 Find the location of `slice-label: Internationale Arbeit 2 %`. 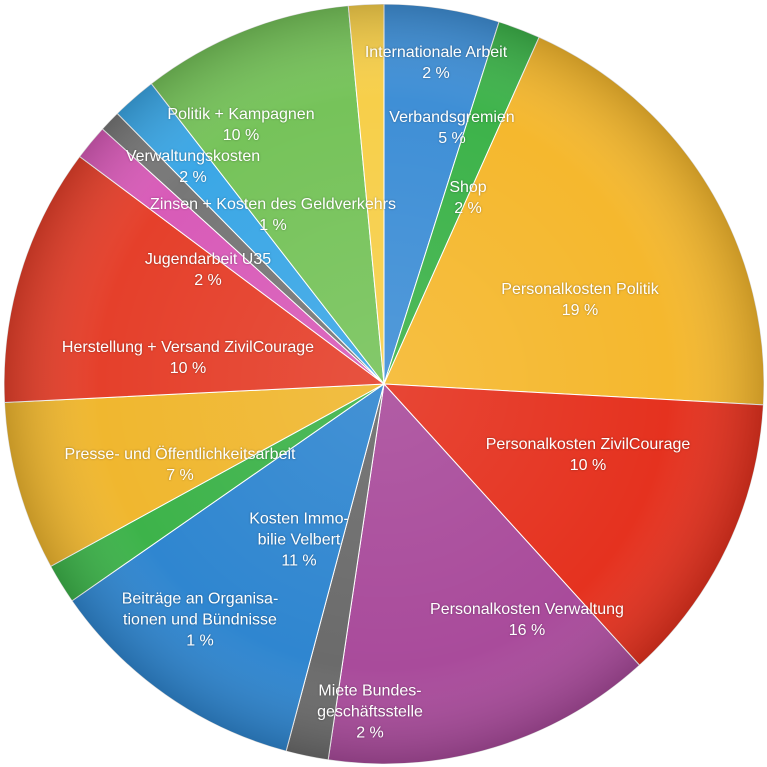

slice-label: Internationale Arbeit 2 % is located at coordinates (436, 63).